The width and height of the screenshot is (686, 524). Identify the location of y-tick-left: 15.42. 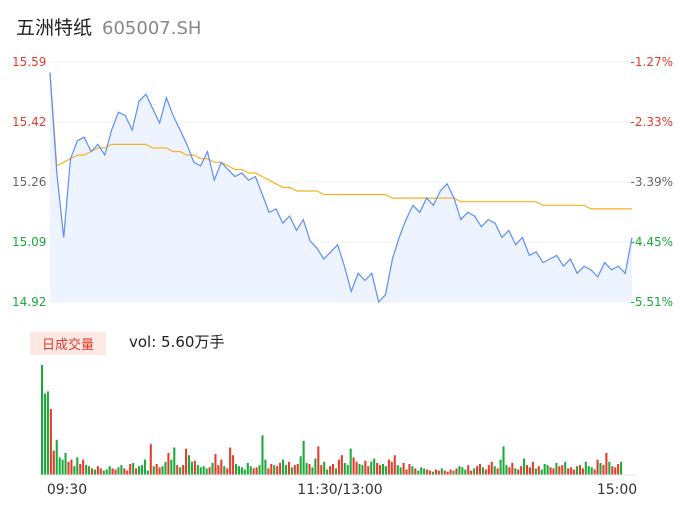
(29, 122).